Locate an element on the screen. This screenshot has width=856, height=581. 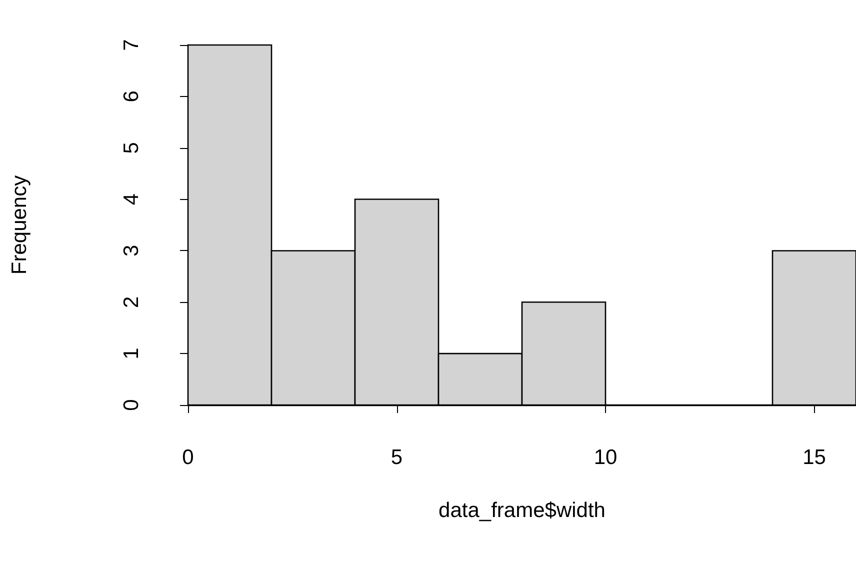
y-tick-label: 4 is located at coordinates (131, 199).